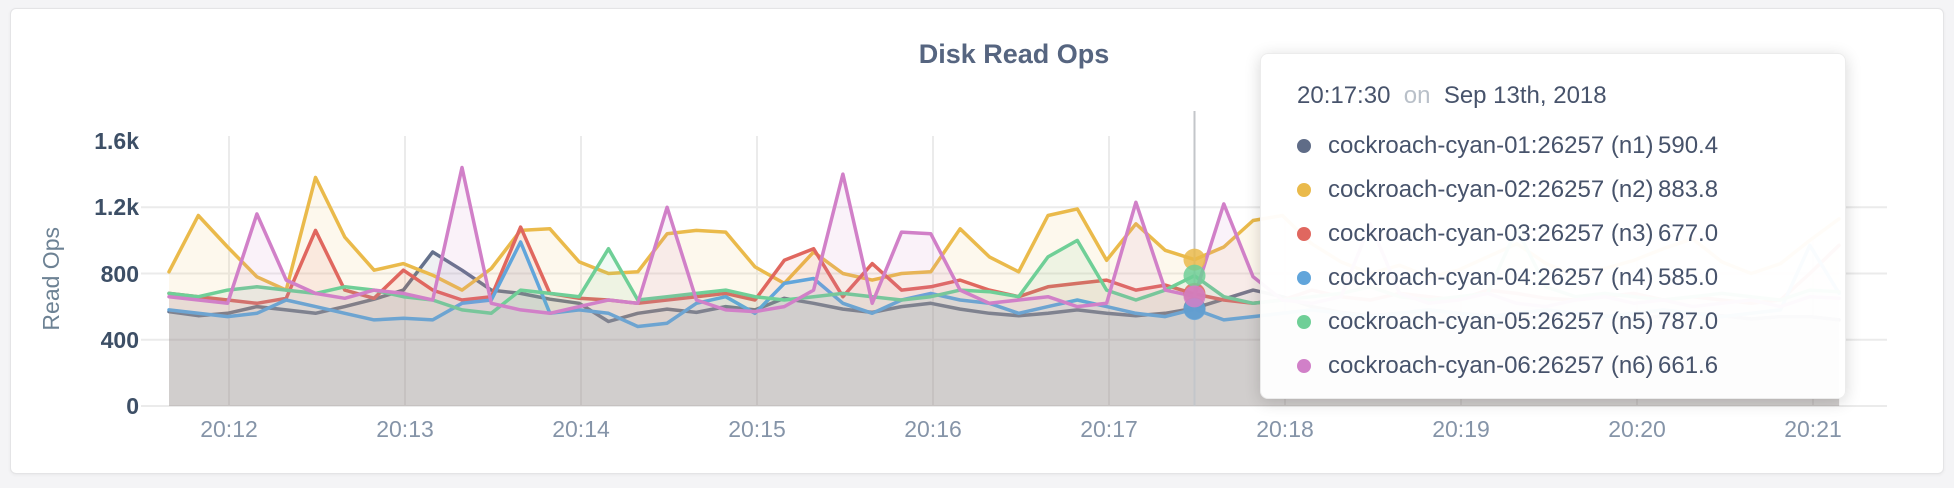 Image resolution: width=1954 pixels, height=488 pixels. I want to click on tooltip-series-name: cockroach-cyan-03:26257 (n3), so click(1491, 233).